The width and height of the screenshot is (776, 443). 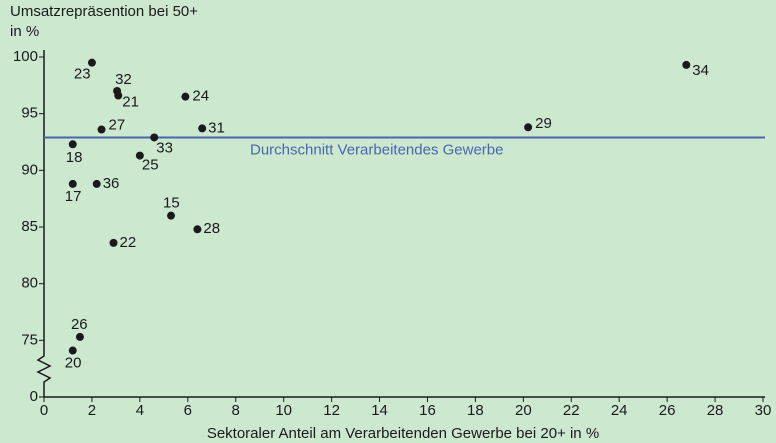 What do you see at coordinates (104, 11) in the screenshot?
I see `y-axis-title: Umsatzrepräsention bei 50+` at bounding box center [104, 11].